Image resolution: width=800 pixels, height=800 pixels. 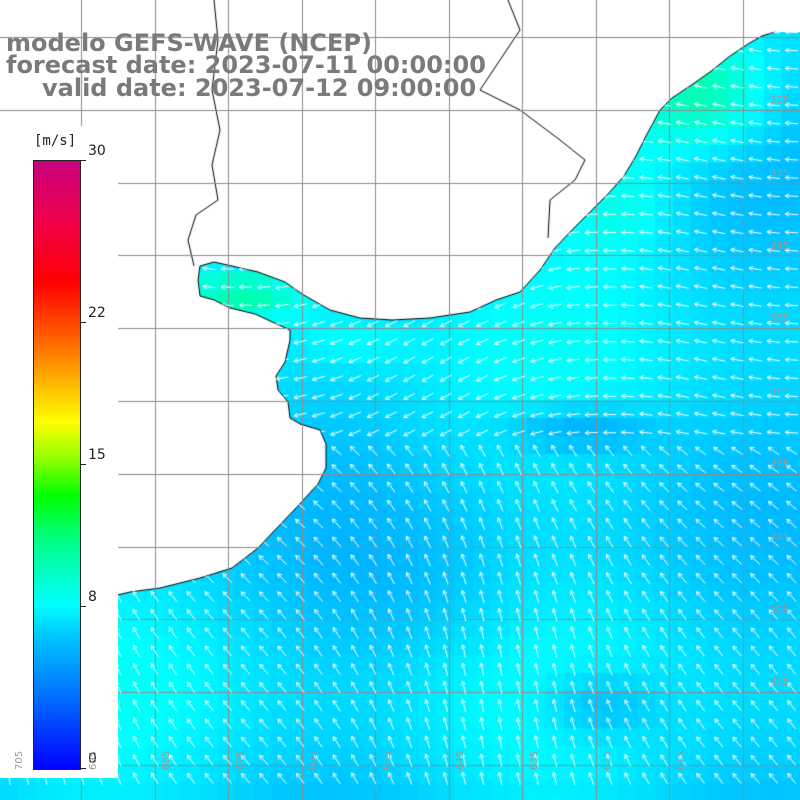 What do you see at coordinates (57, 465) in the screenshot?
I see `colorbar-gradient` at bounding box center [57, 465].